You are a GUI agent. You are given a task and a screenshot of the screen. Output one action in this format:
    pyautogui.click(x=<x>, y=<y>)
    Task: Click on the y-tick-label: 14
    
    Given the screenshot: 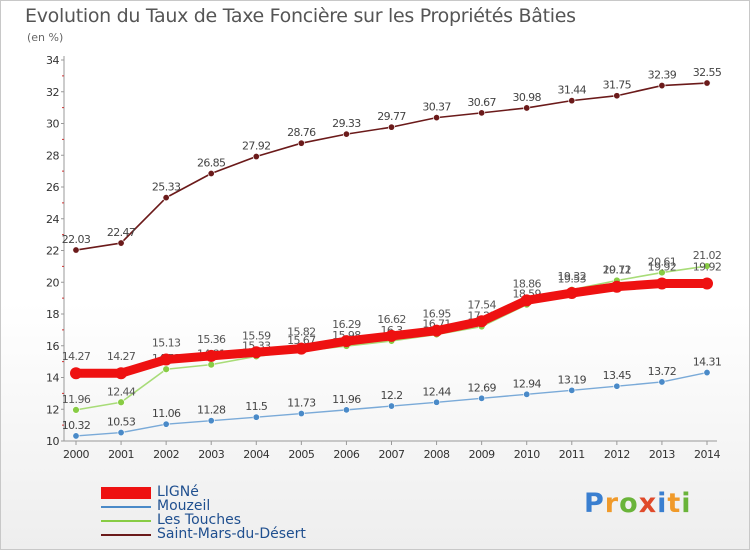 What is the action you would take?
    pyautogui.click(x=52, y=378)
    